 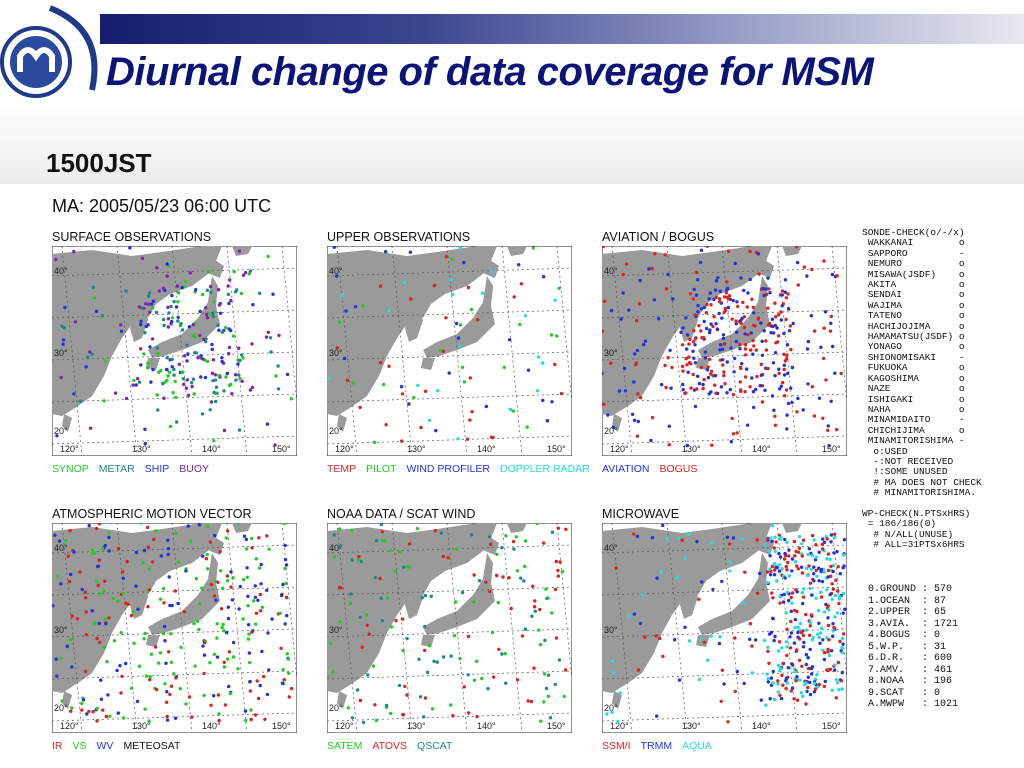 What do you see at coordinates (336, 630) in the screenshot?
I see `latitude-label: 30°` at bounding box center [336, 630].